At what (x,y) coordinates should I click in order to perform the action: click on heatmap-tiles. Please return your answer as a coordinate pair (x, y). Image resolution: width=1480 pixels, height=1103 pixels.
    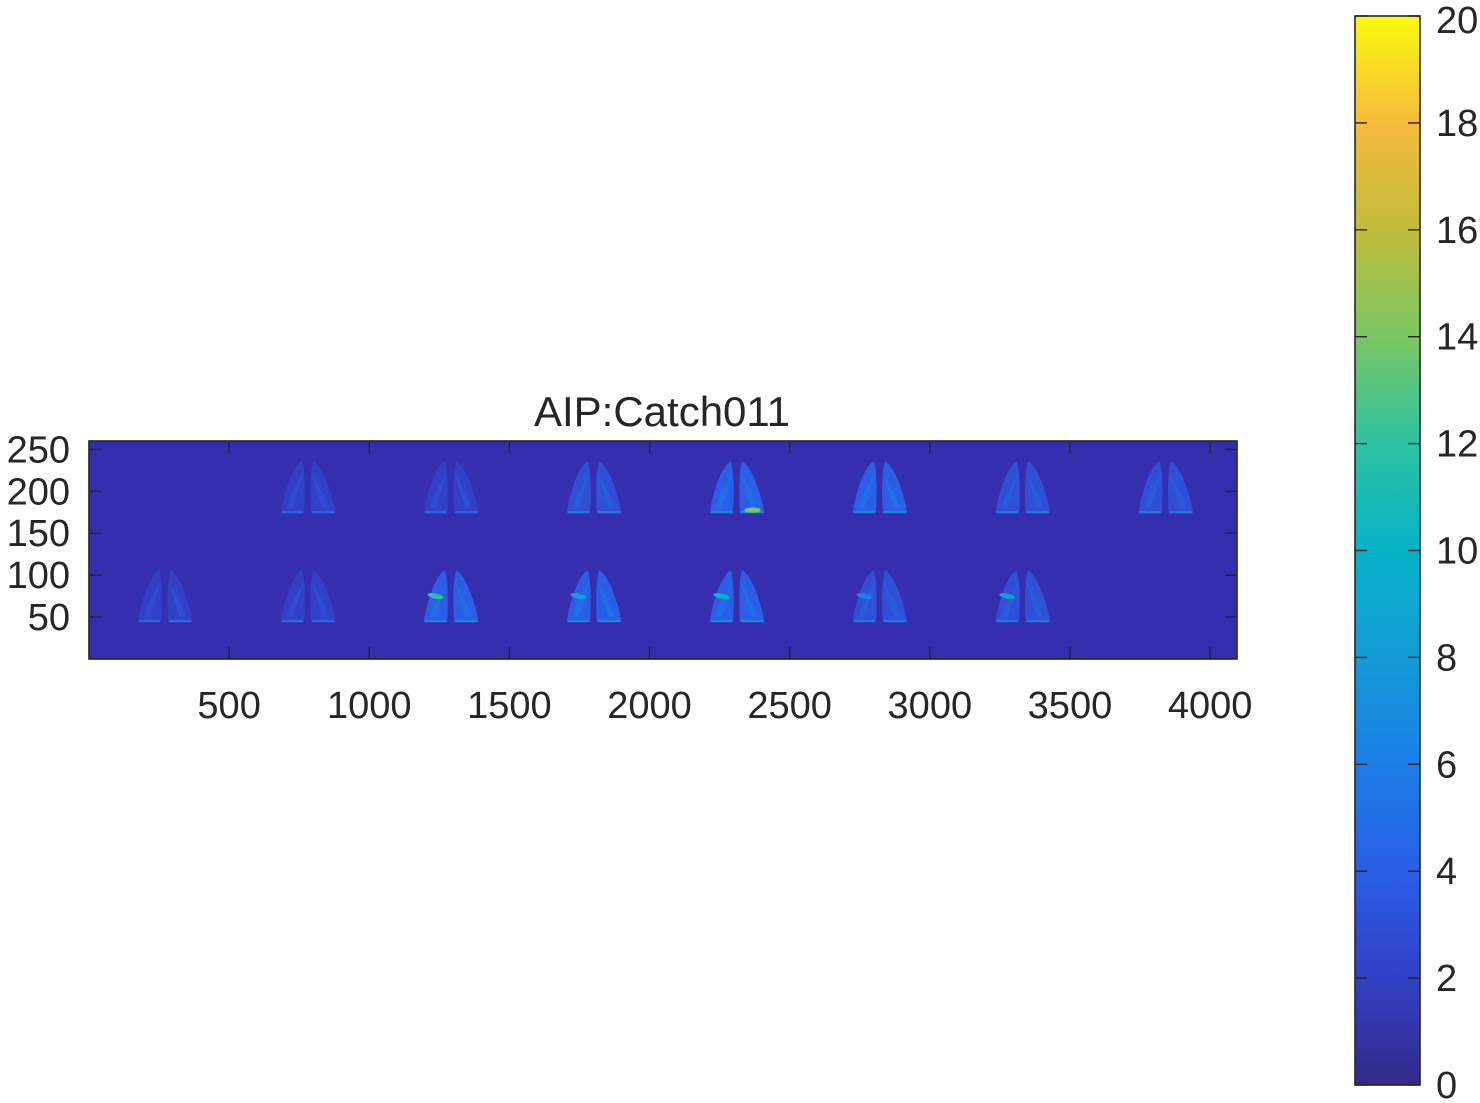
    Looking at the image, I should click on (666, 542).